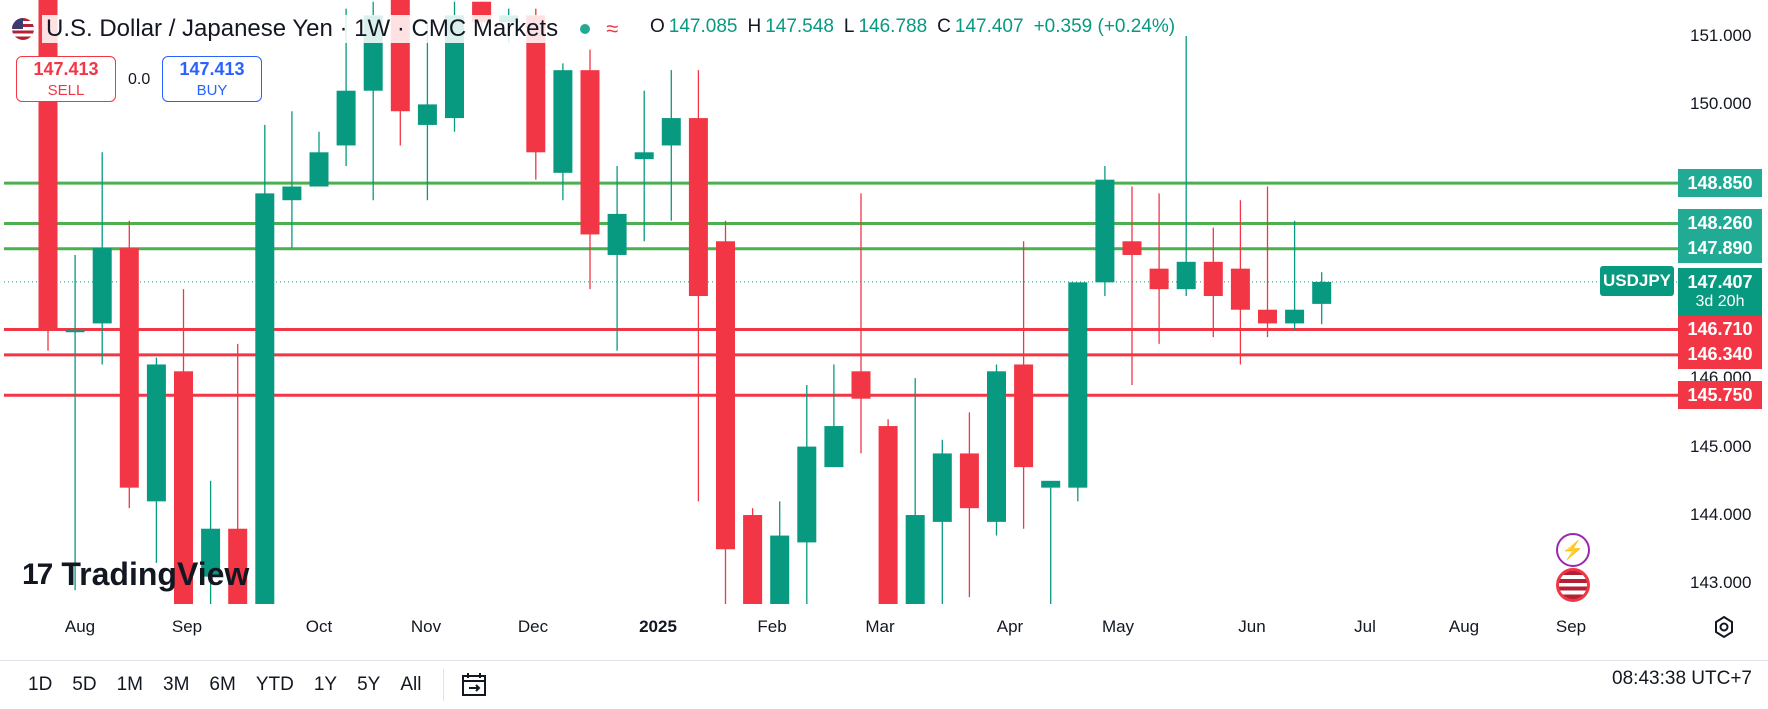  I want to click on change-value: +0.359 (+0.24%), so click(1104, 26).